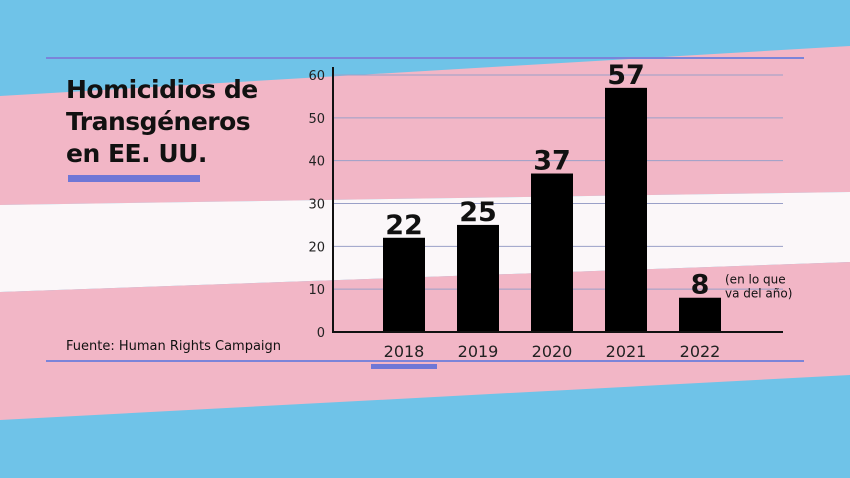 Image resolution: width=850 pixels, height=478 pixels. What do you see at coordinates (478, 278) in the screenshot?
I see `bar-2019` at bounding box center [478, 278].